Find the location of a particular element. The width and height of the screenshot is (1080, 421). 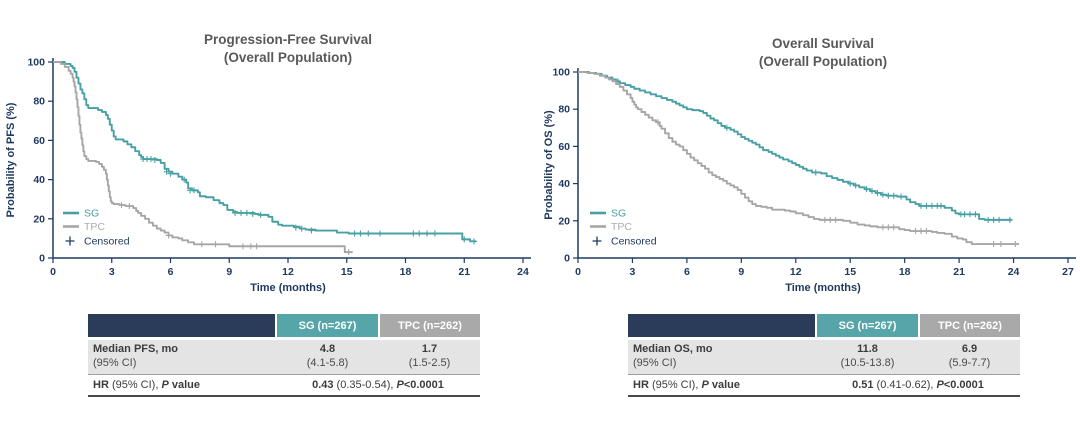

x-ticks: 0 3 6 9 12 15 18 21 24 is located at coordinates (289, 268).